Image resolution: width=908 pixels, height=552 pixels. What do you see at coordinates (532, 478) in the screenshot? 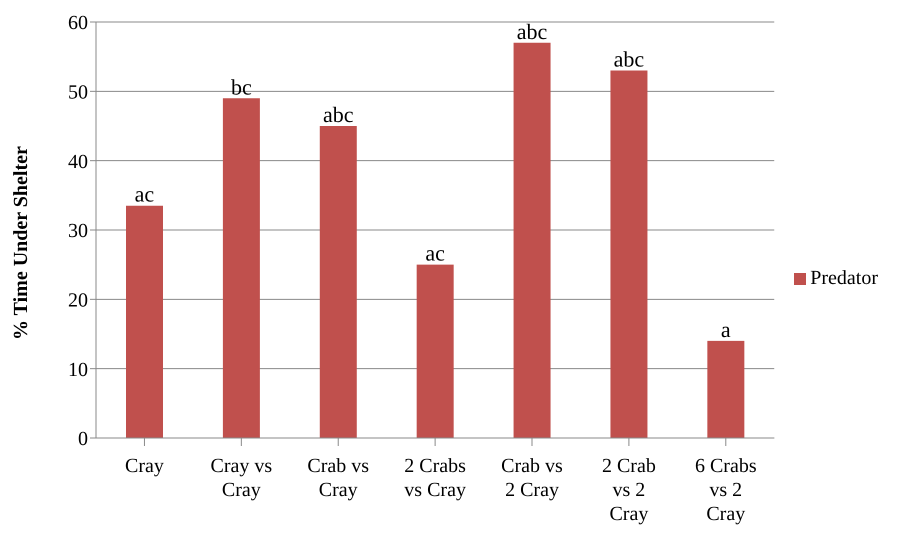
I see `x-tick-label: Crab vs 2 Cray` at bounding box center [532, 478].